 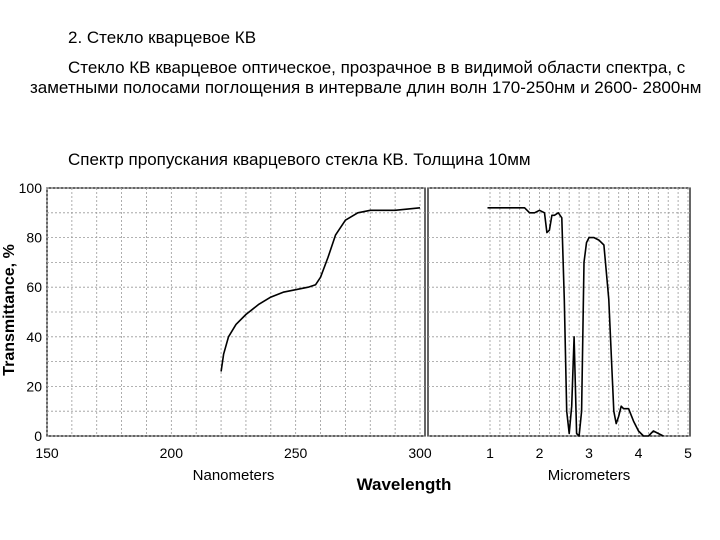 I want to click on x-tick-label: 300, so click(x=420, y=453).